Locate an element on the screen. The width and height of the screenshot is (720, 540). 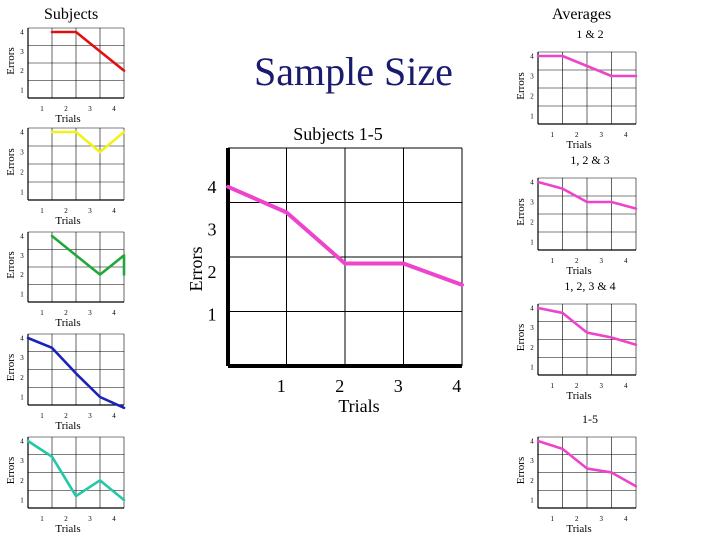
subject-4-x-tick-label: 4 is located at coordinates (114, 416).